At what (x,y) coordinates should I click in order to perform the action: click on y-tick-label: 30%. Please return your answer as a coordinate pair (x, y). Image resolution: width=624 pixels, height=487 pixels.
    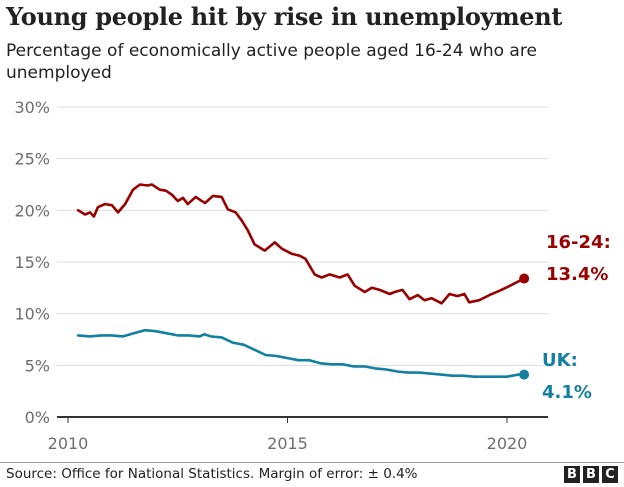
    Looking at the image, I should click on (32, 107).